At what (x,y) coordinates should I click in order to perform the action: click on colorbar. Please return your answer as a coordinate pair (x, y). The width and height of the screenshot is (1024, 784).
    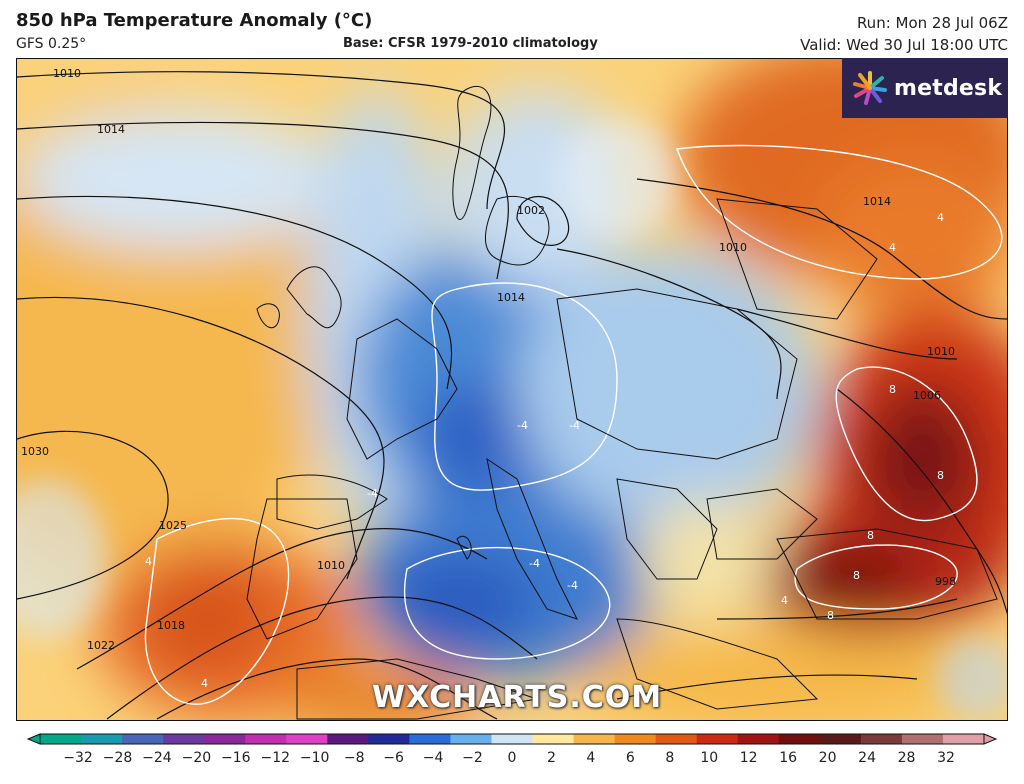
    Looking at the image, I should click on (512, 739).